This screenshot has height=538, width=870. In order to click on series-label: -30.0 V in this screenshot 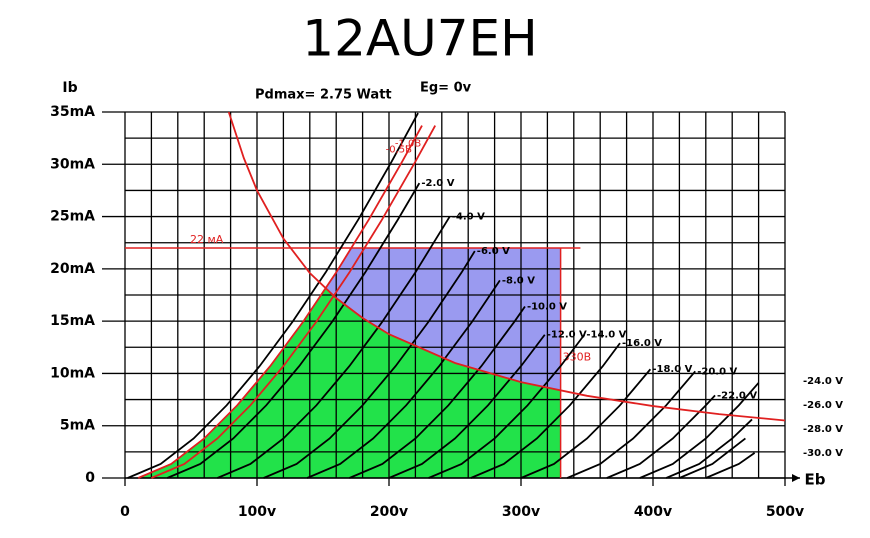, I will do `click(823, 453)`.